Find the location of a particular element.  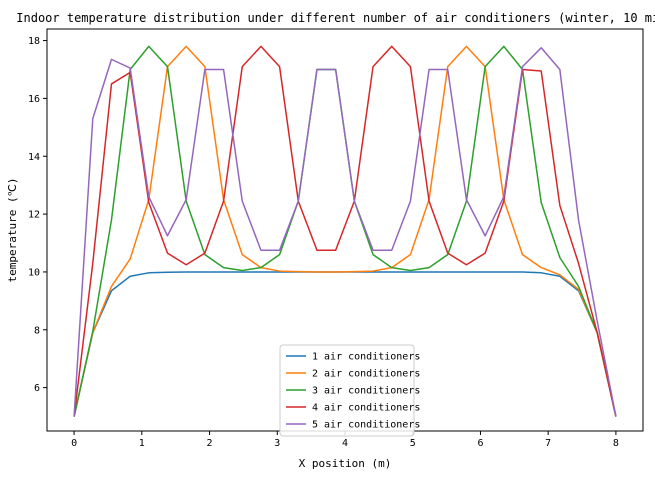

x-tick-label: 4 is located at coordinates (345, 443).